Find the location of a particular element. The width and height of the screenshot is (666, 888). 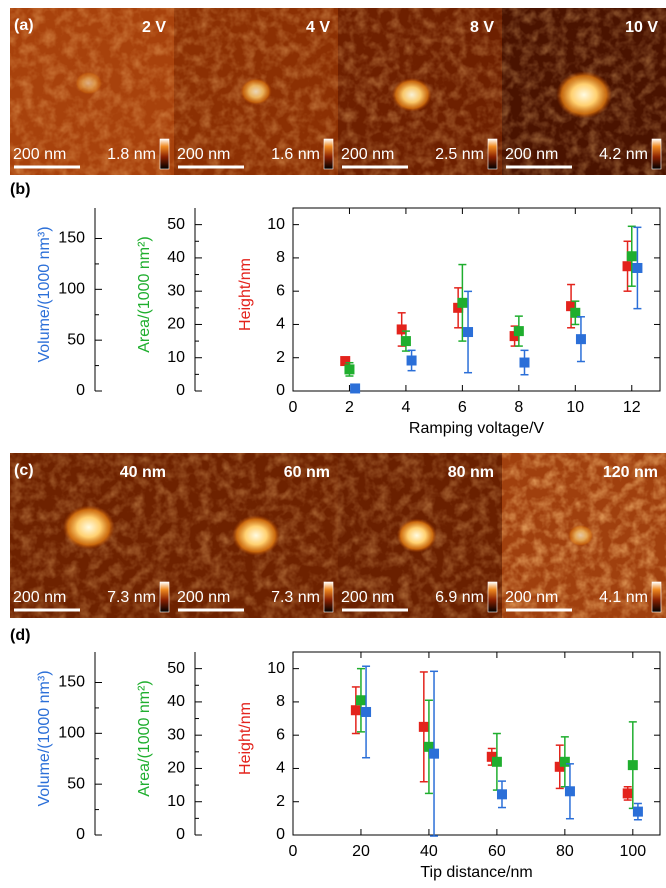

x-axis-title: Ramping voltage/V is located at coordinates (477, 428).